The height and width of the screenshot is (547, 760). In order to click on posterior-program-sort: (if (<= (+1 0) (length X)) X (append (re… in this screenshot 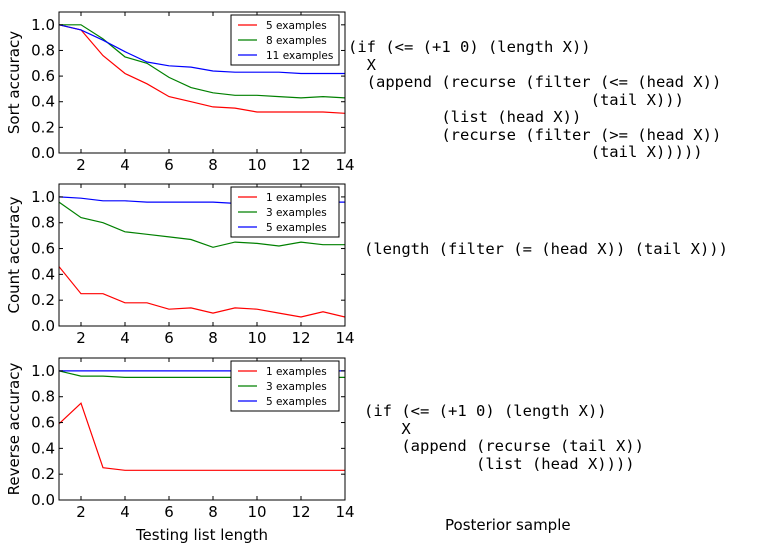, I will do `click(535, 99)`.